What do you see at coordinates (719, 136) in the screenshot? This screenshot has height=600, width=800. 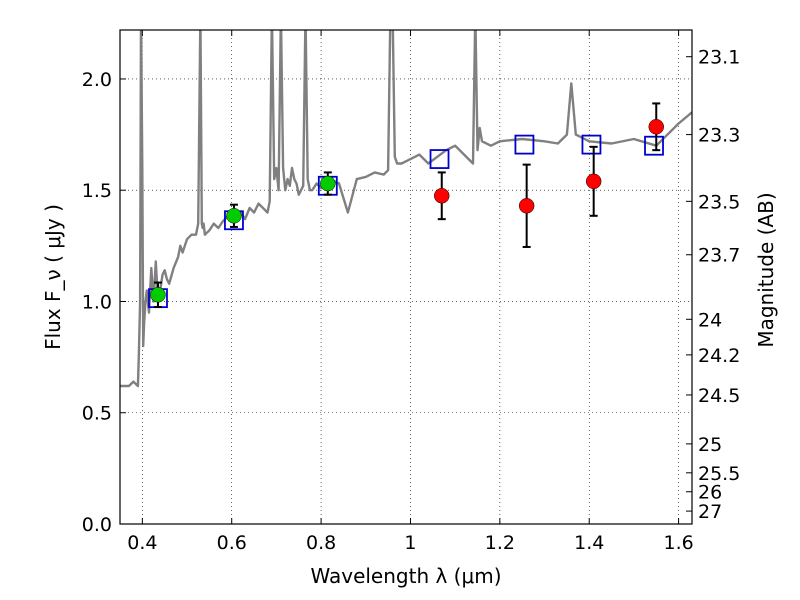 I see `magnitude-tick-label: 23.3` at bounding box center [719, 136].